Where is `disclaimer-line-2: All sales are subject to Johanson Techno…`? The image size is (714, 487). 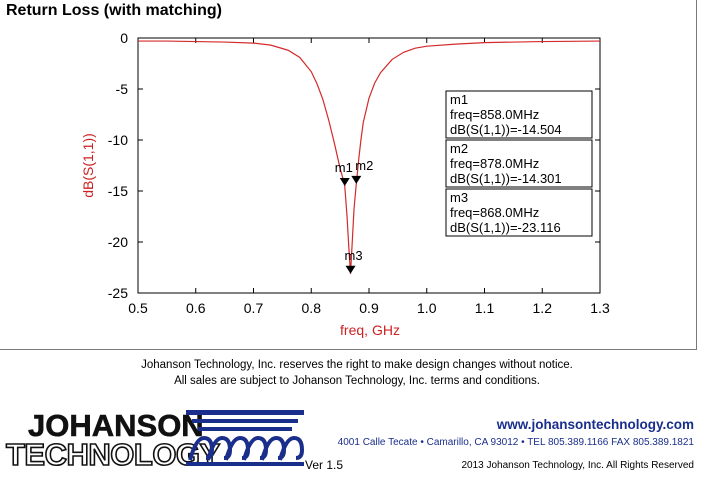
disclaimer-line-2: All sales are subject to Johanson Techno… is located at coordinates (357, 381).